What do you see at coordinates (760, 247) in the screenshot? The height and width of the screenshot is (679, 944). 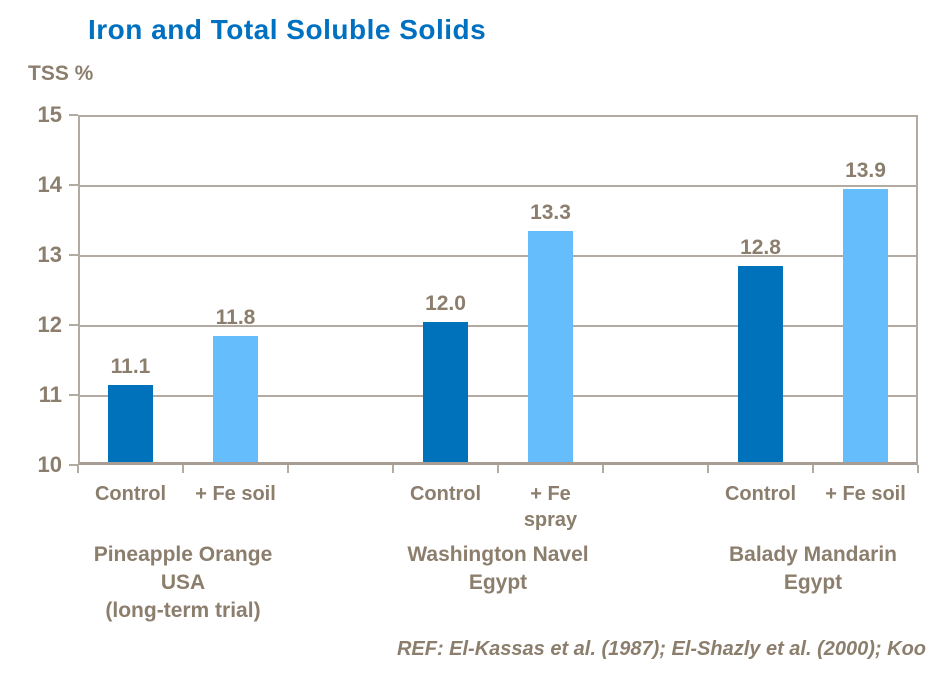 I see `bar-value-label: 12.8` at bounding box center [760, 247].